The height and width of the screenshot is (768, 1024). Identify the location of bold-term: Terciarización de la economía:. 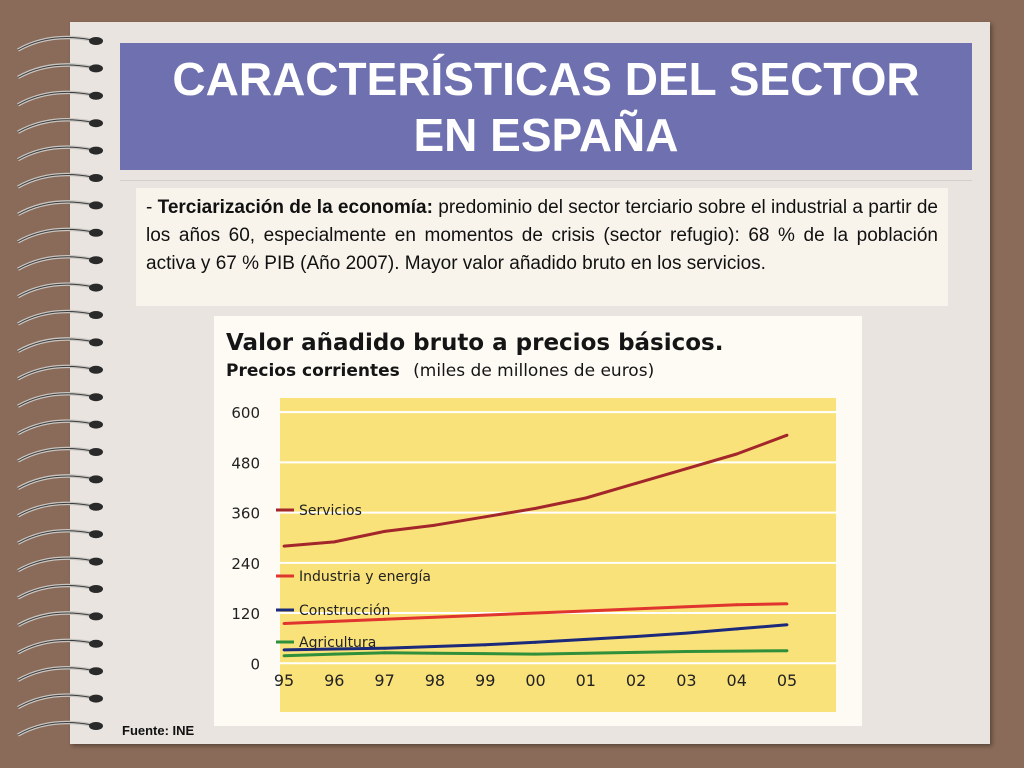
(295, 207).